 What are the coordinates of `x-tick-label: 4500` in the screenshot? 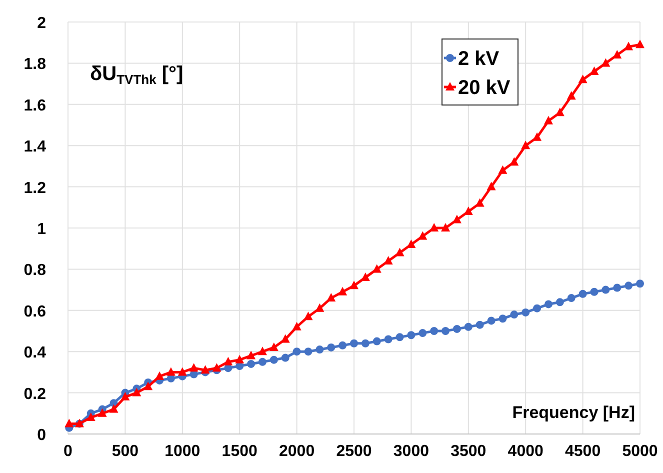 It's located at (583, 451).